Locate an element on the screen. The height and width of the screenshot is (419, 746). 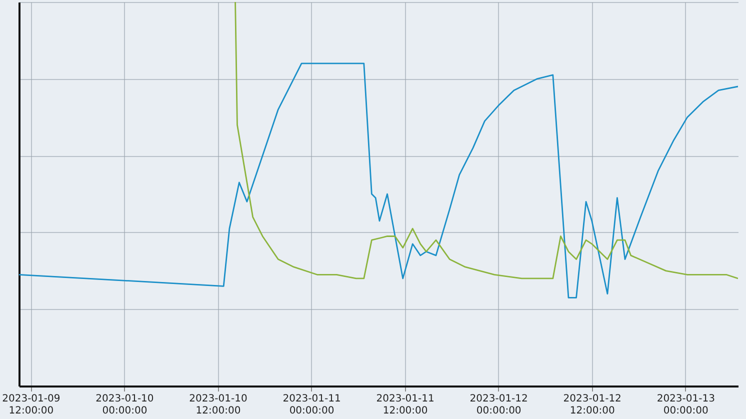
x-tick-label: 2023-01-13 00:00:00 is located at coordinates (685, 405).